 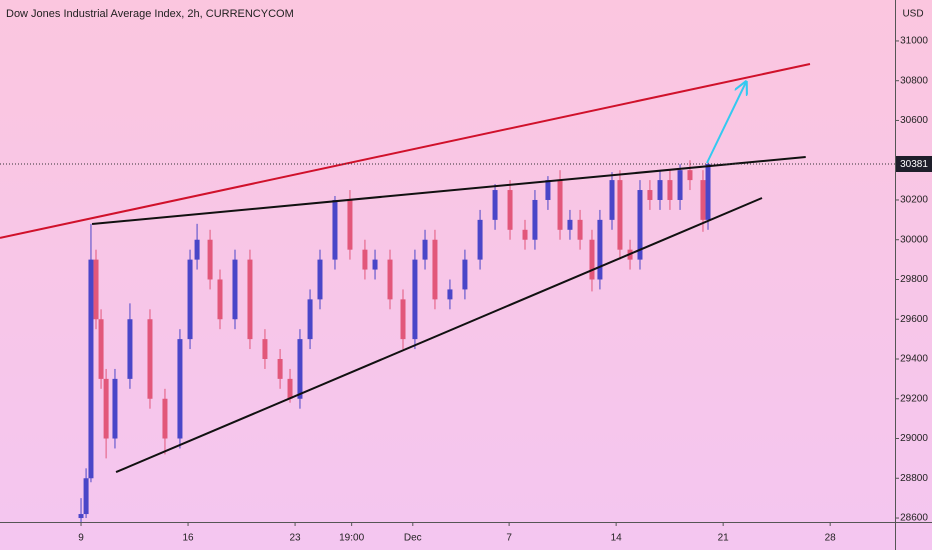 What do you see at coordinates (914, 438) in the screenshot?
I see `y-tick-label: 29000` at bounding box center [914, 438].